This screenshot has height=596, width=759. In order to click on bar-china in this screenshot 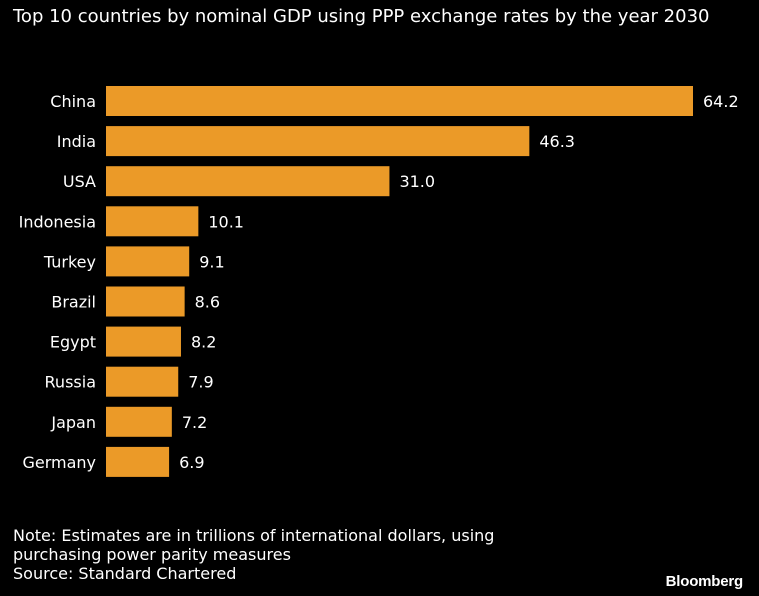, I will do `click(399, 101)`.